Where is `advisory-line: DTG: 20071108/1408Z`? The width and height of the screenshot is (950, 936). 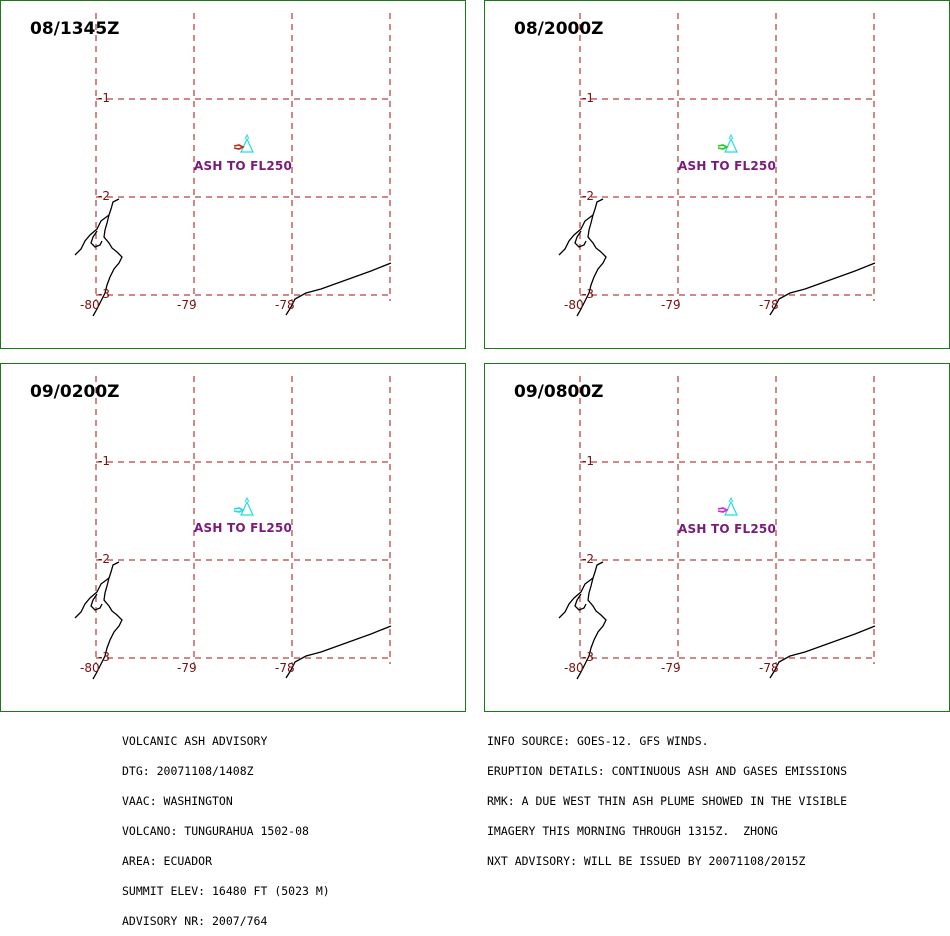 advisory-line: DTG: 20071108/1408Z is located at coordinates (188, 771).